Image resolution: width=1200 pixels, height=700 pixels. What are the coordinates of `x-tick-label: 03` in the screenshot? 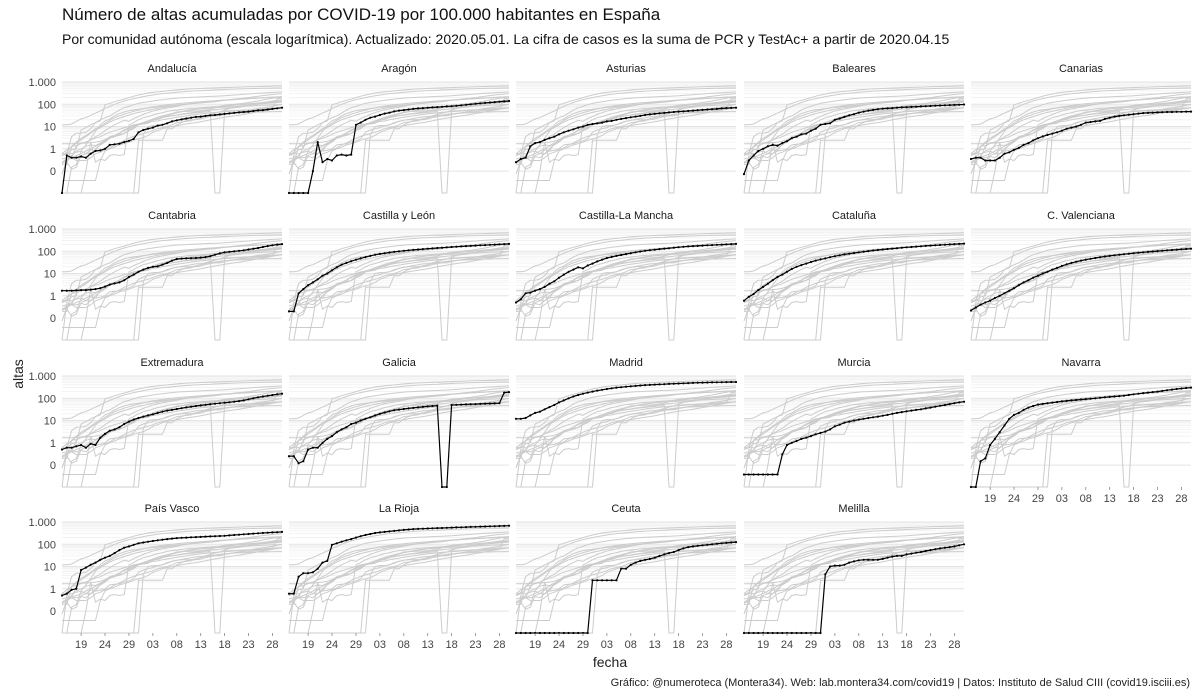 It's located at (607, 645).